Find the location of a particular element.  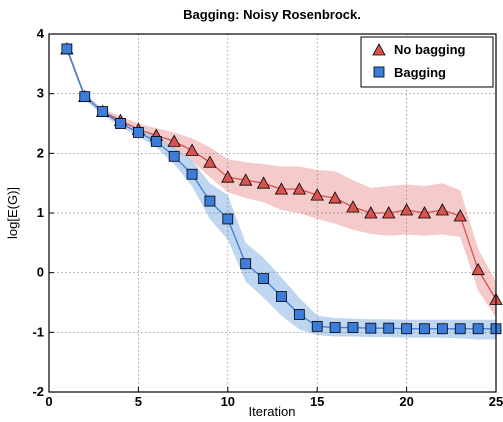

x-tick-label: 0 is located at coordinates (48, 401).